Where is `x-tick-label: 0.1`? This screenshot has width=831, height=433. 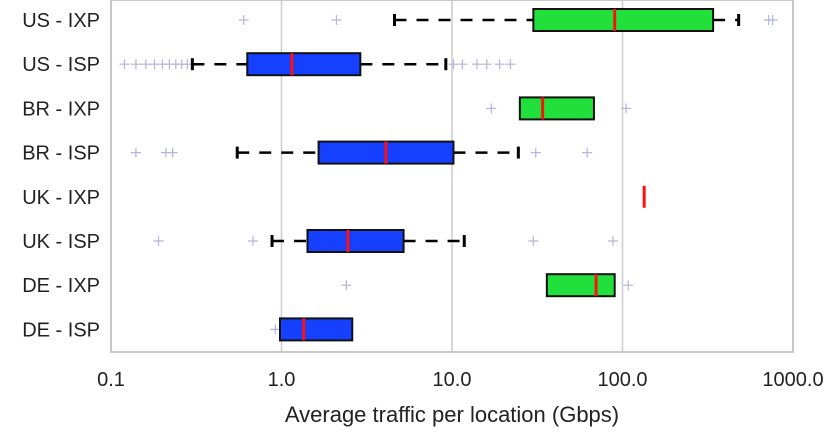 x-tick-label: 0.1 is located at coordinates (111, 380).